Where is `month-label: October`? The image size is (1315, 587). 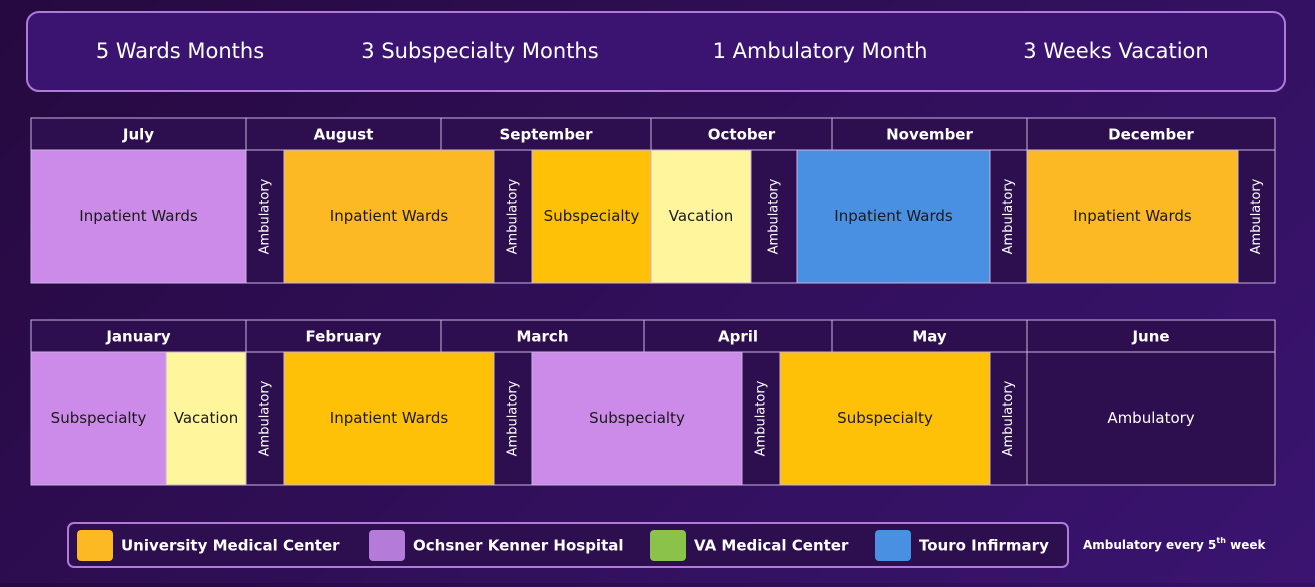 month-label: October is located at coordinates (742, 135).